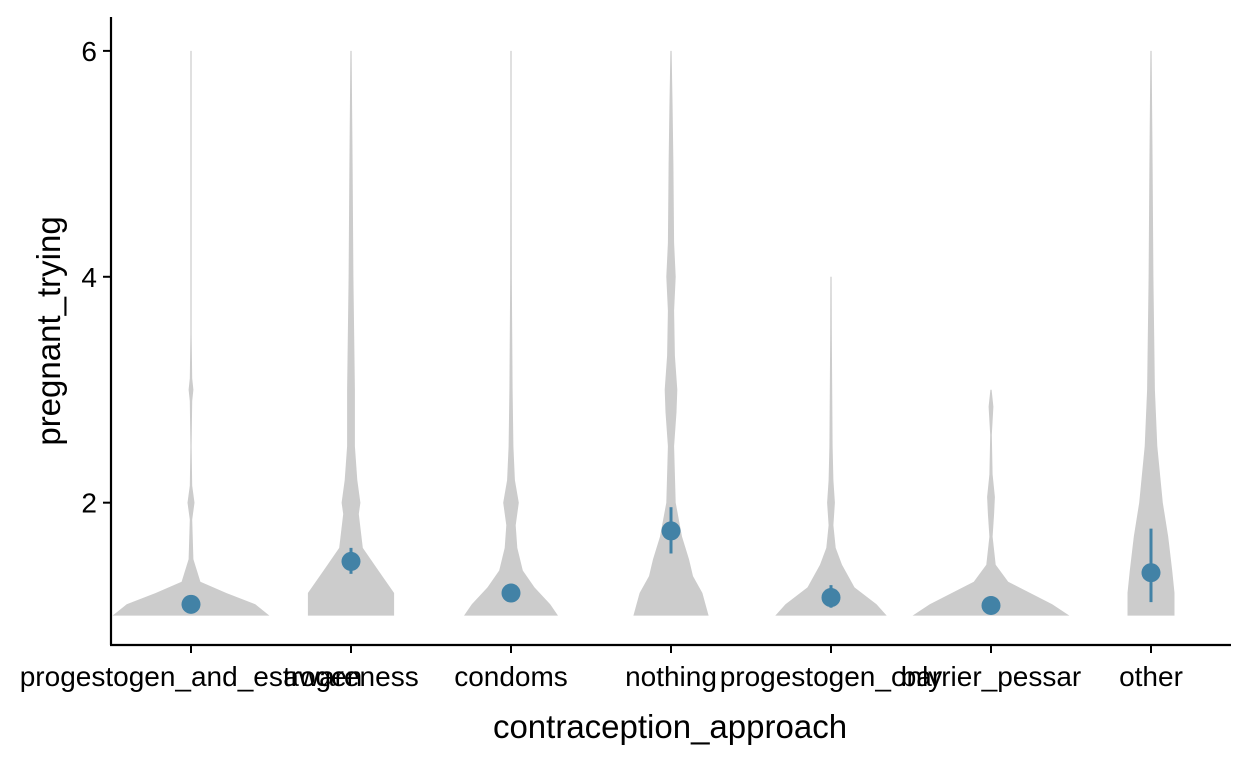 The image size is (1248, 768). Describe the element at coordinates (831, 598) in the screenshot. I see `point-progestogen_only` at that location.